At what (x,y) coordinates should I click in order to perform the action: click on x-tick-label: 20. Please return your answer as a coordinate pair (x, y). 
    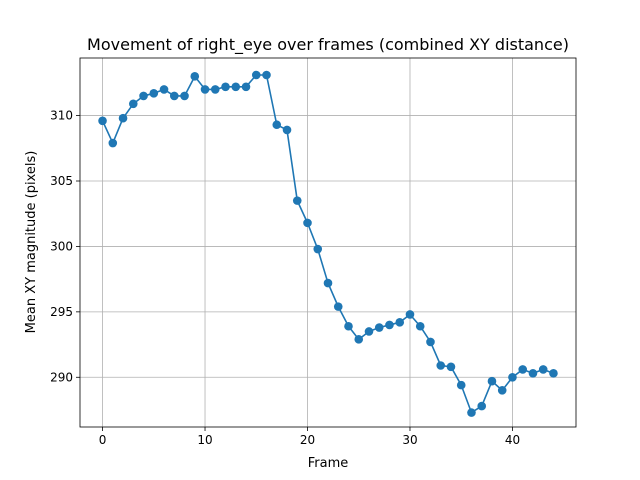
    Looking at the image, I should click on (307, 440).